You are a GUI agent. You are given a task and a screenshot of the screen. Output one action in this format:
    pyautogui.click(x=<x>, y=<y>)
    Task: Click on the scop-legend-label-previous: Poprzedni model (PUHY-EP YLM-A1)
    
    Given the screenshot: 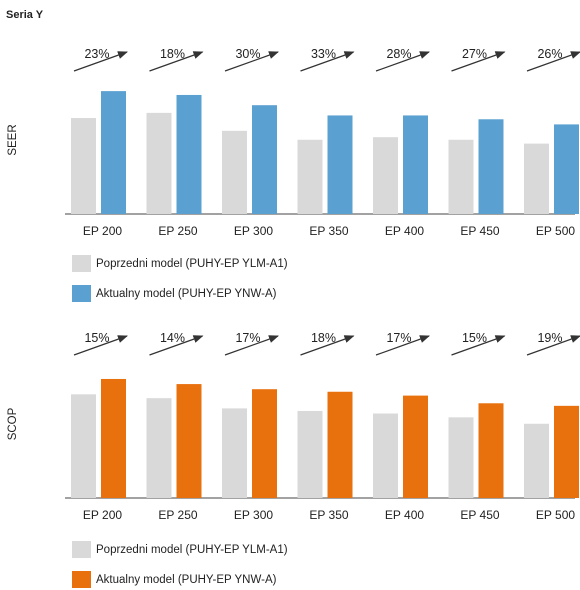 What is the action you would take?
    pyautogui.click(x=192, y=549)
    